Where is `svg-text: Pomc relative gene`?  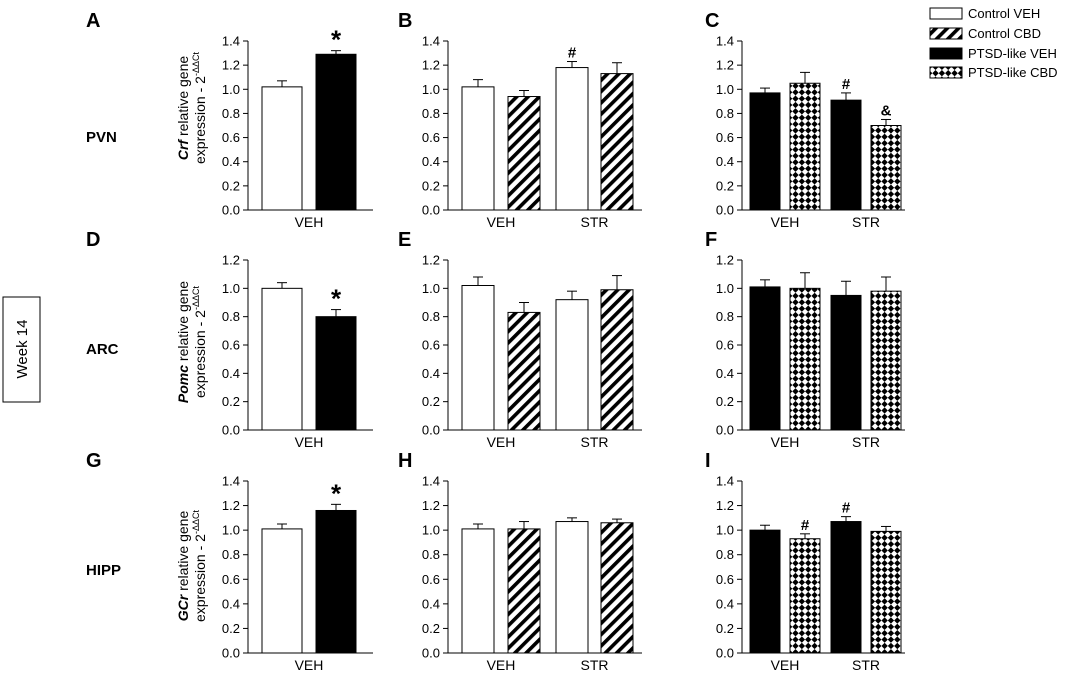
svg-text: Pomc relative gene is located at coordinates (183, 342).